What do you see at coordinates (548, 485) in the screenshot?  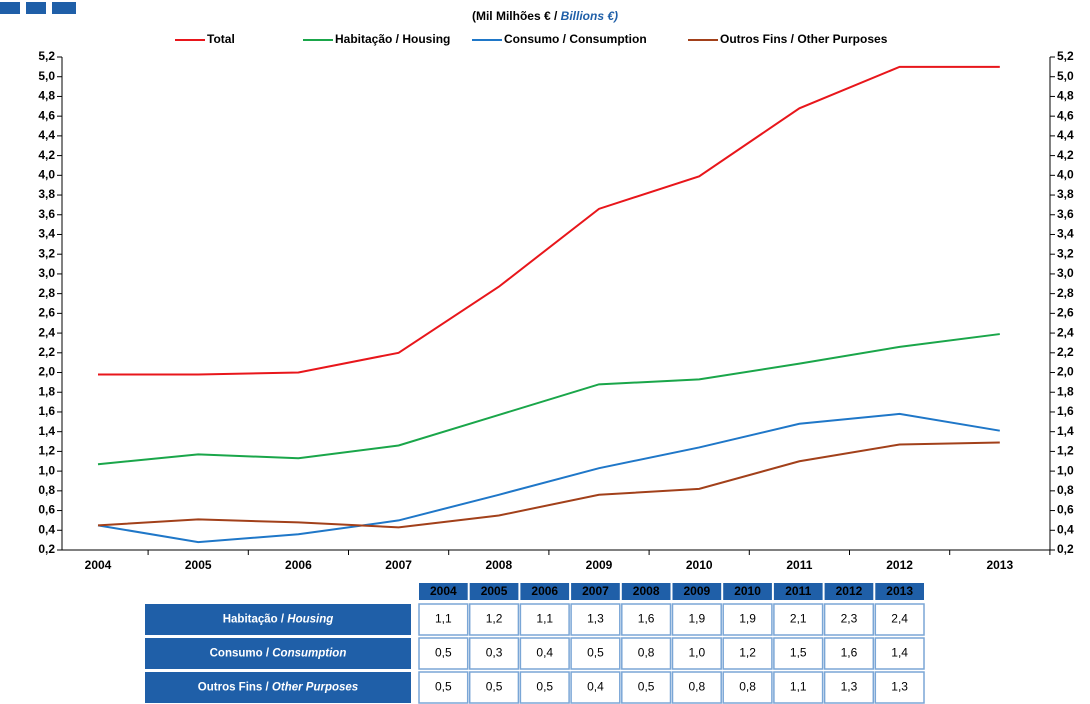 I see `series-line` at bounding box center [548, 485].